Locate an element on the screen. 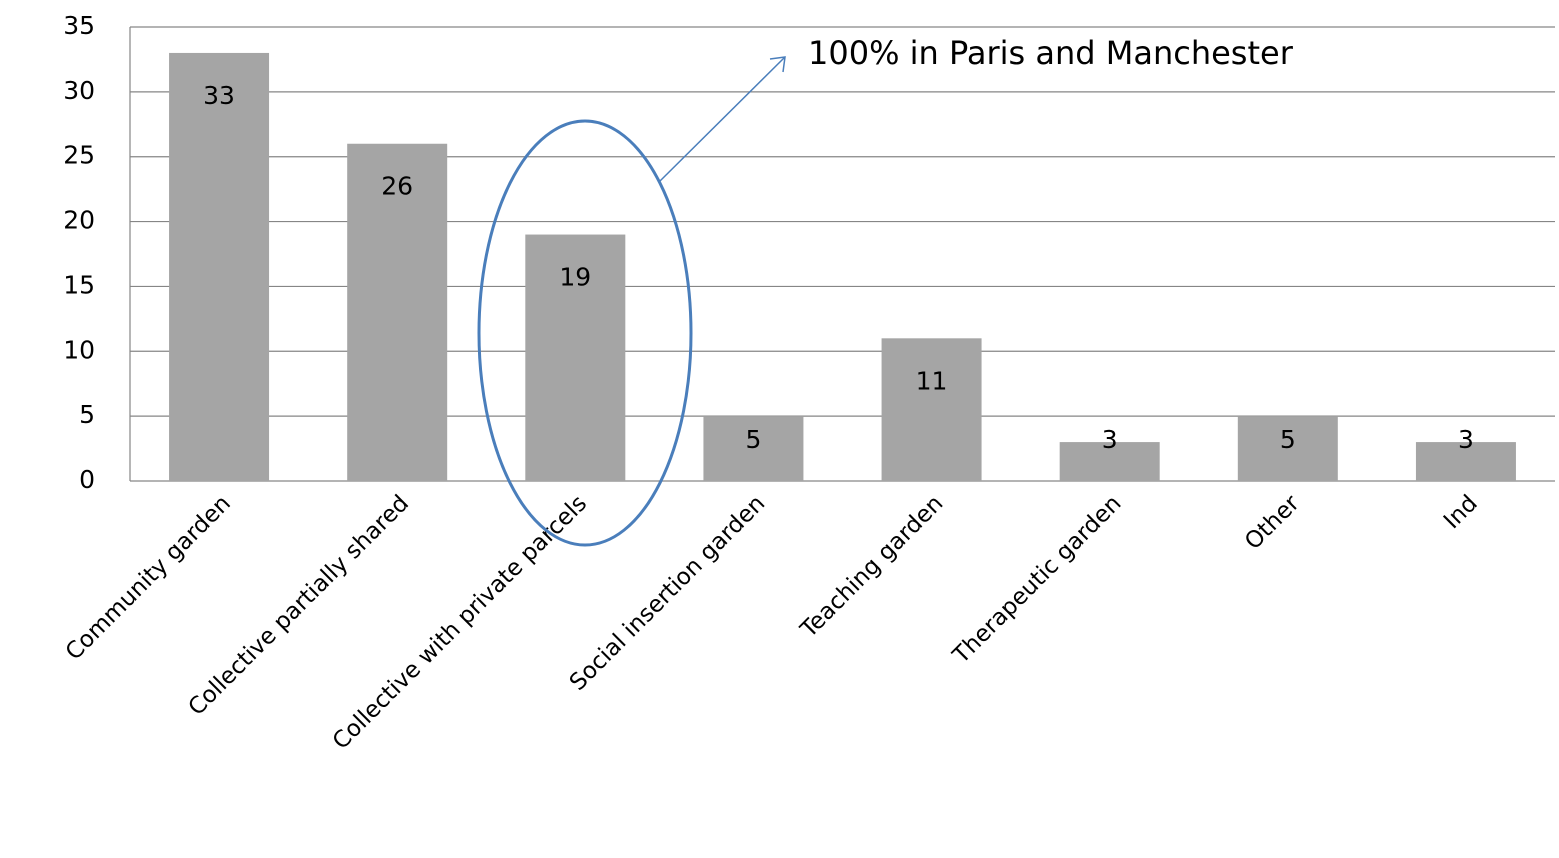 The image size is (1559, 858). x-tick-label: Therapeutic garden is located at coordinates (1037, 579).